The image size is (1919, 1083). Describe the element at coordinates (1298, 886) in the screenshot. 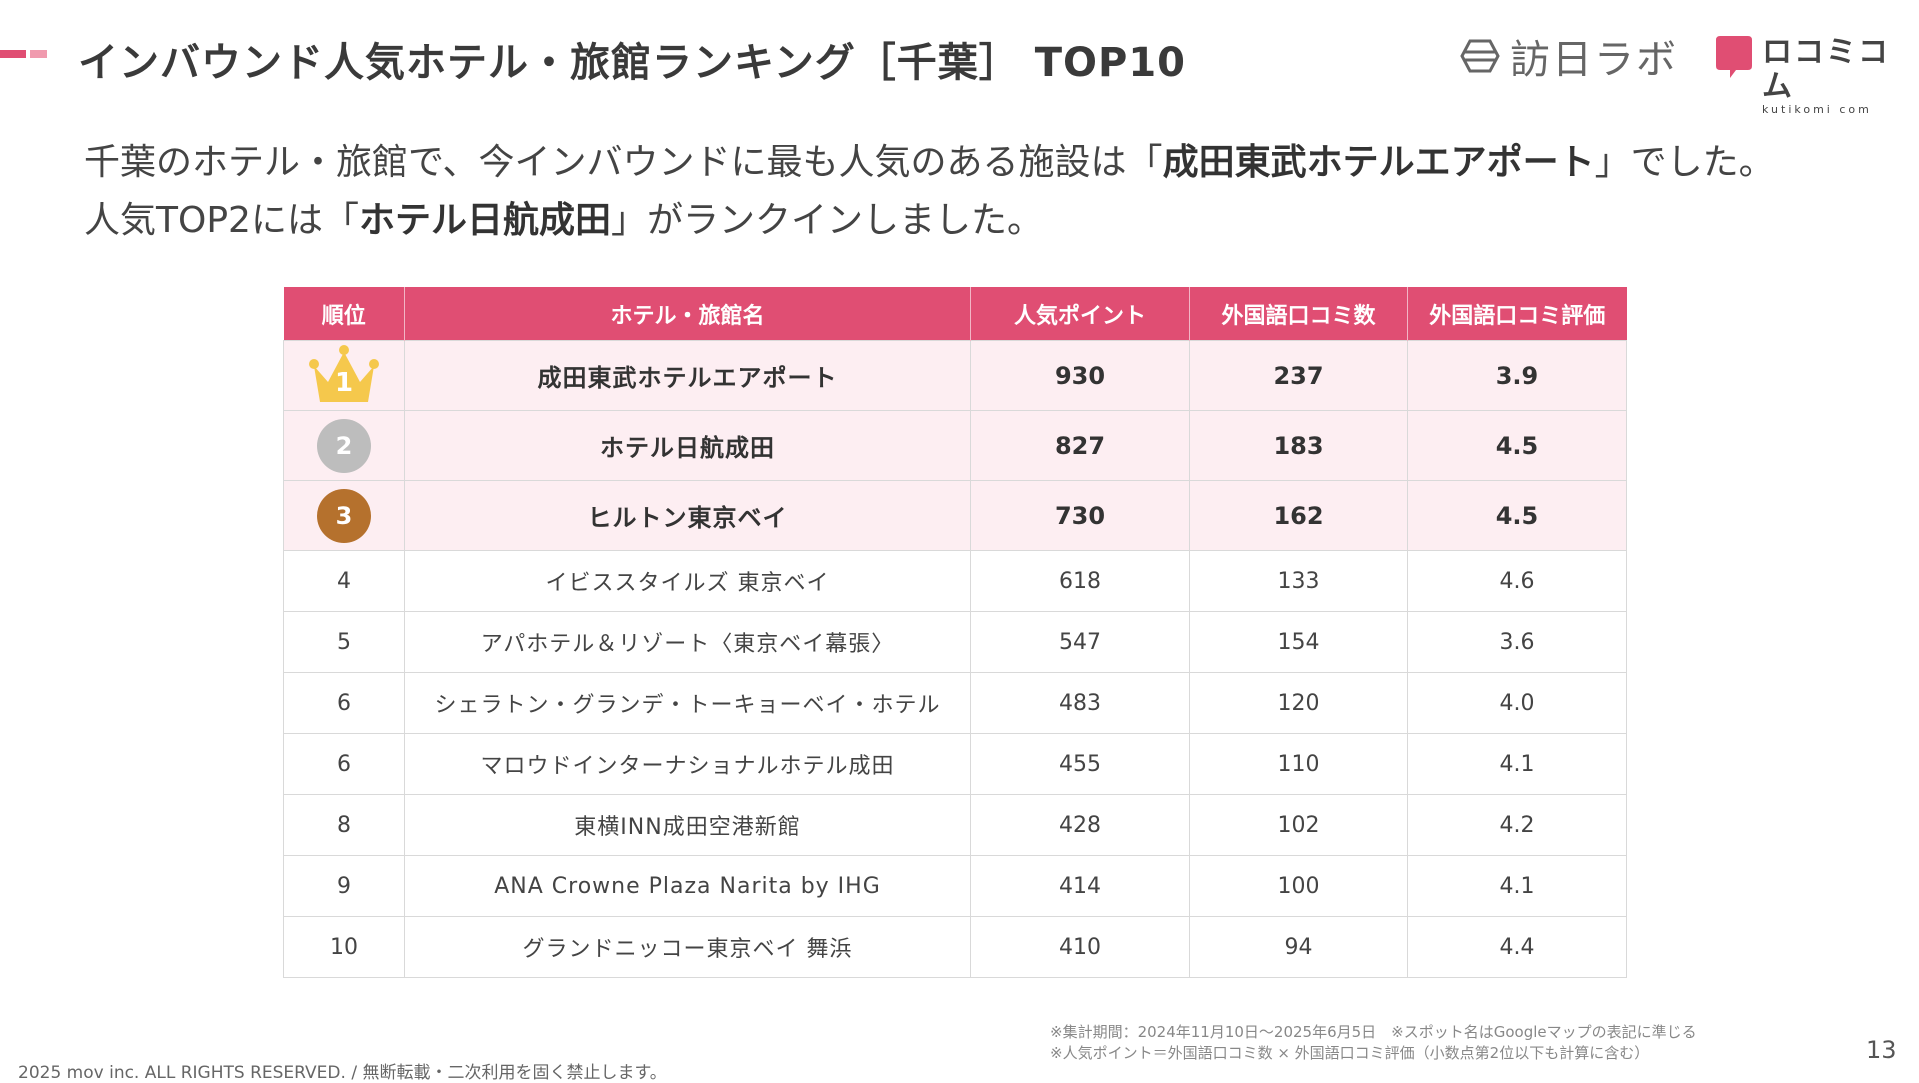

I see `review-count: 100` at that location.